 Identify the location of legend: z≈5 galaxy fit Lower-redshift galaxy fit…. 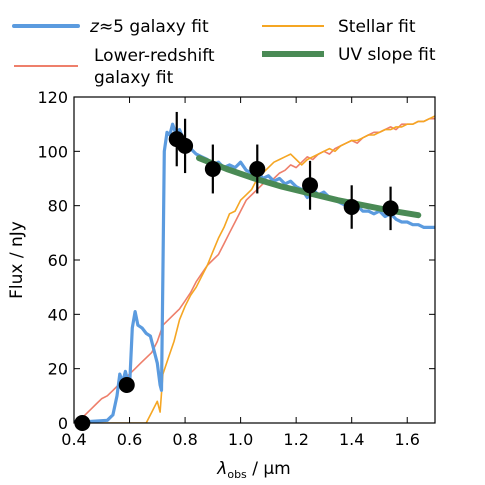
(224, 52).